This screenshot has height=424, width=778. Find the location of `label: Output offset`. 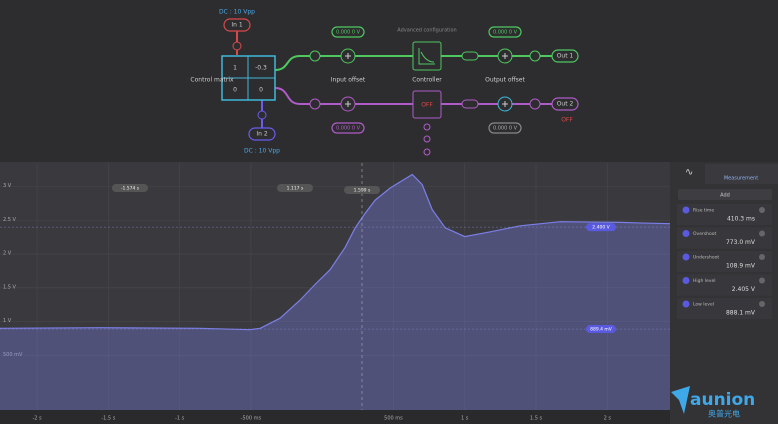

label: Output offset is located at coordinates (505, 80).